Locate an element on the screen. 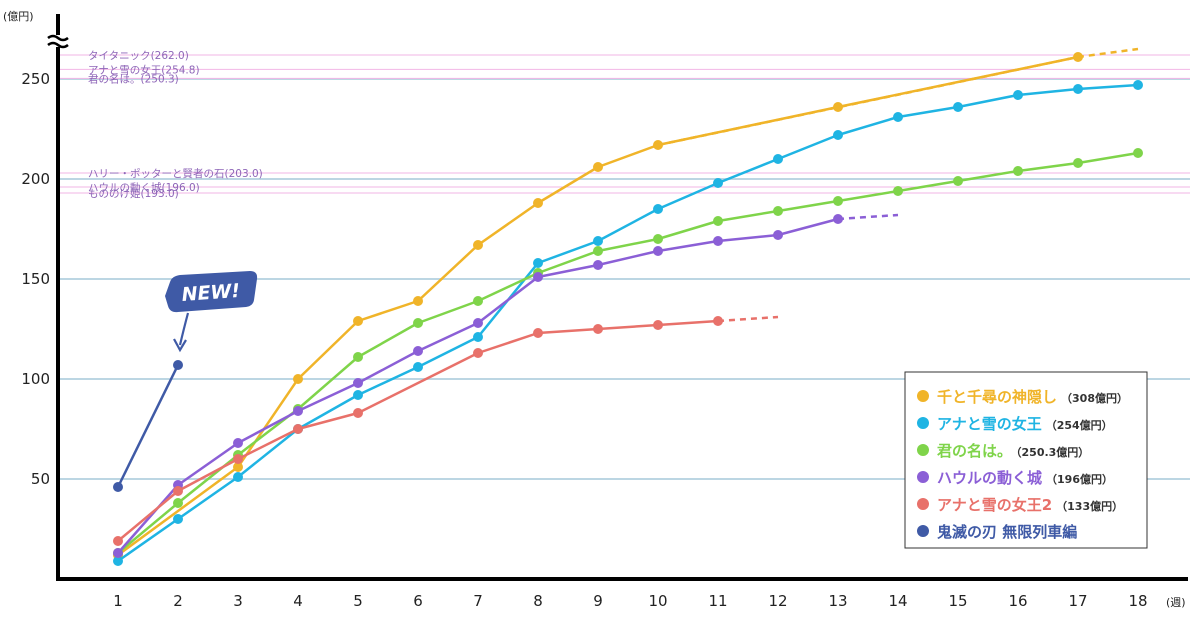  new-arrow-shaft is located at coordinates (184, 329).